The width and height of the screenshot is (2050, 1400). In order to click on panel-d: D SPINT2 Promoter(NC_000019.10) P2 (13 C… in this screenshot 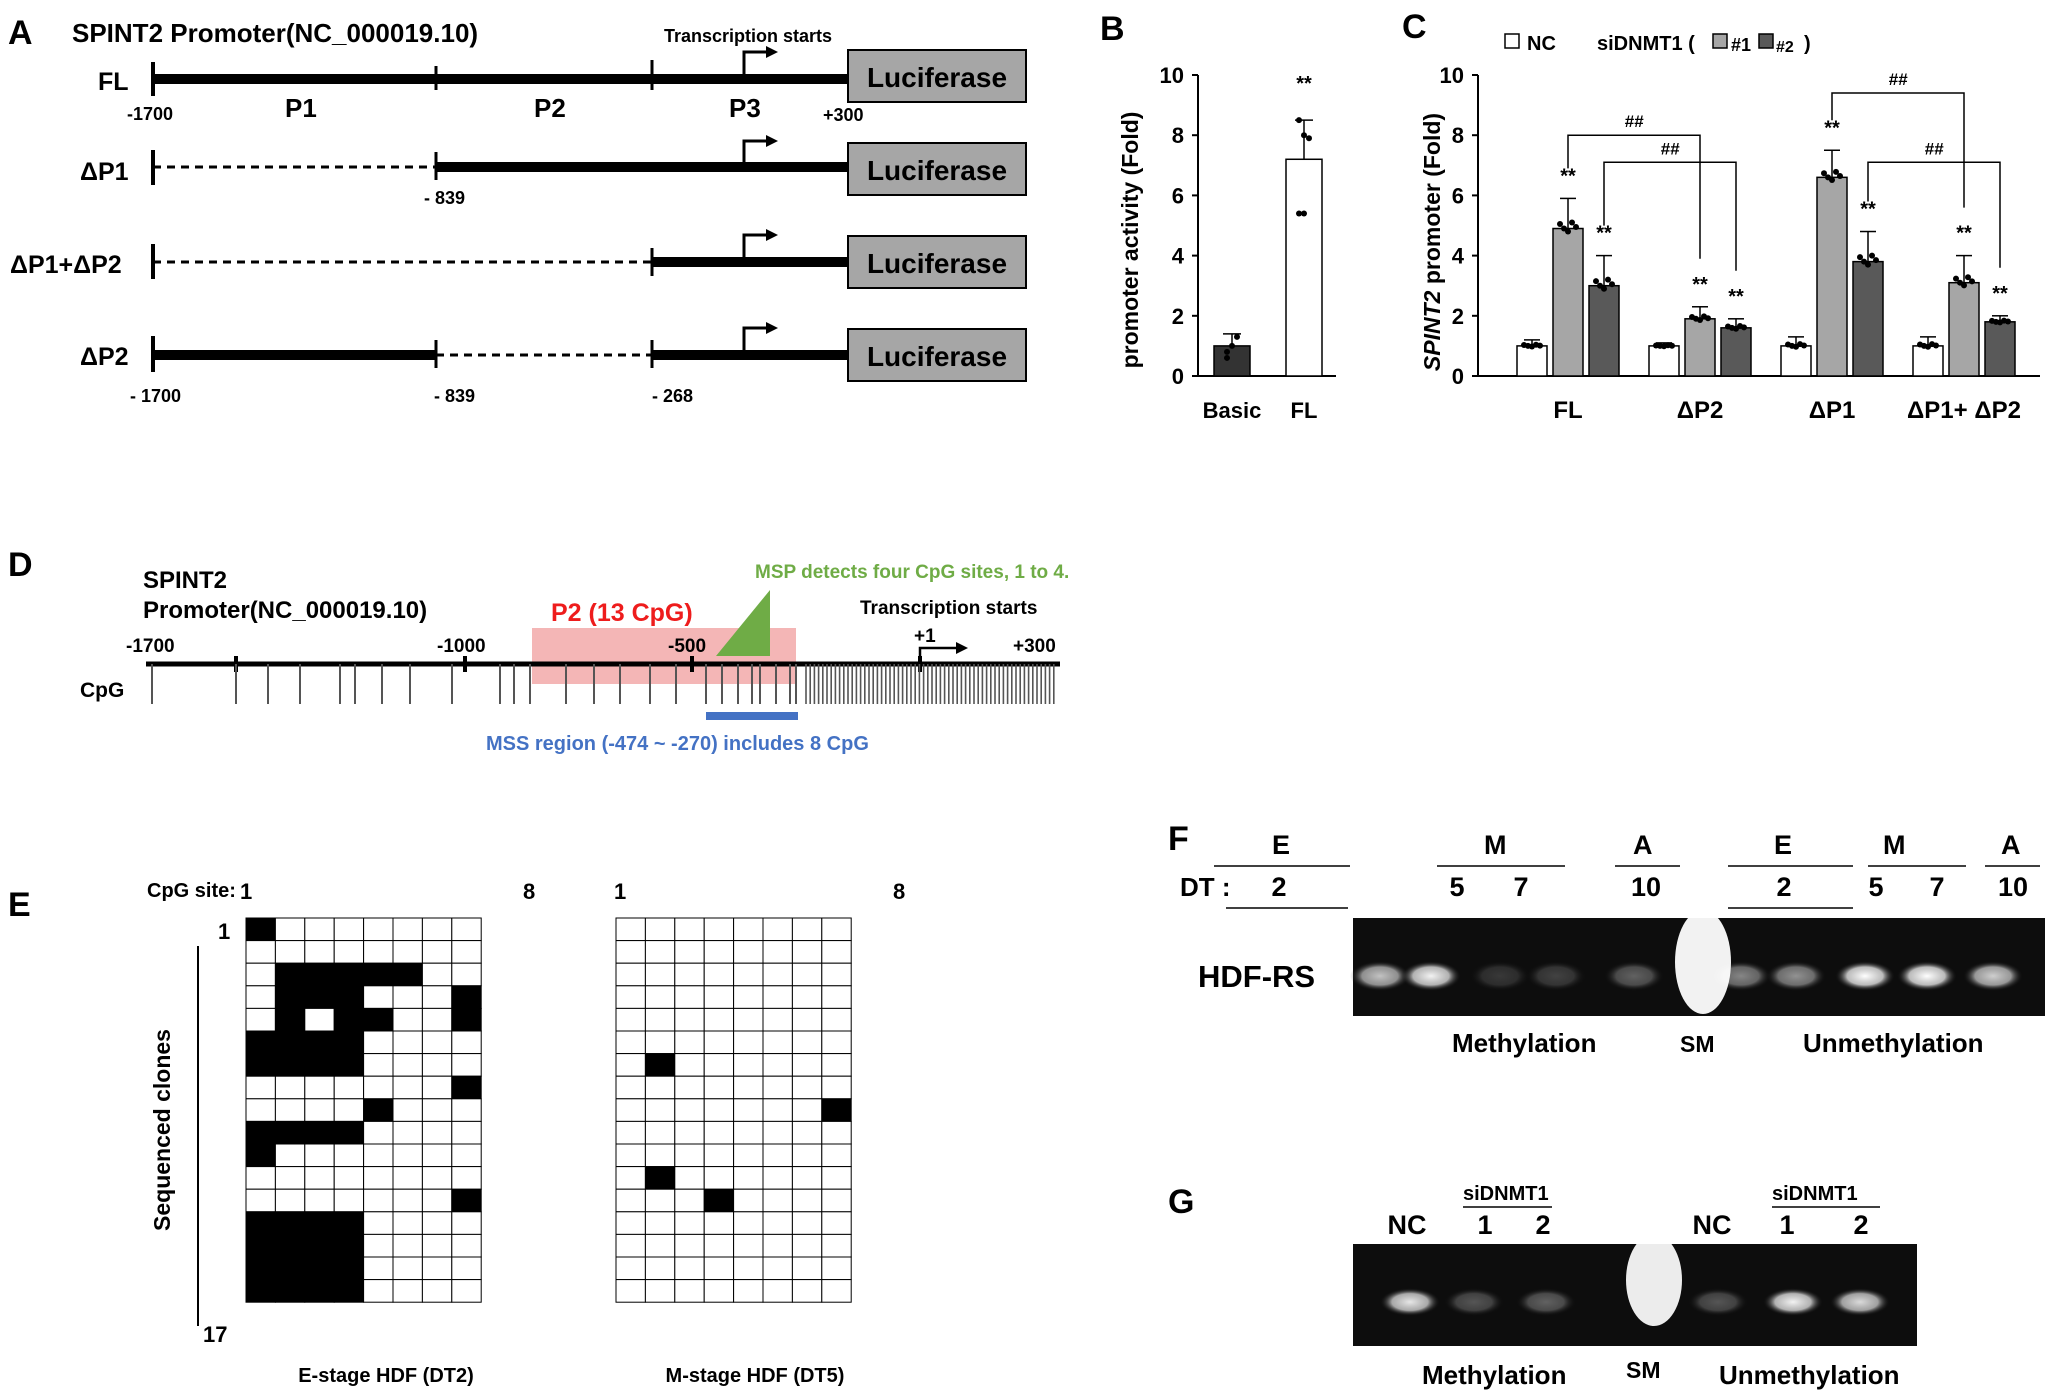, I will do `click(538, 650)`.